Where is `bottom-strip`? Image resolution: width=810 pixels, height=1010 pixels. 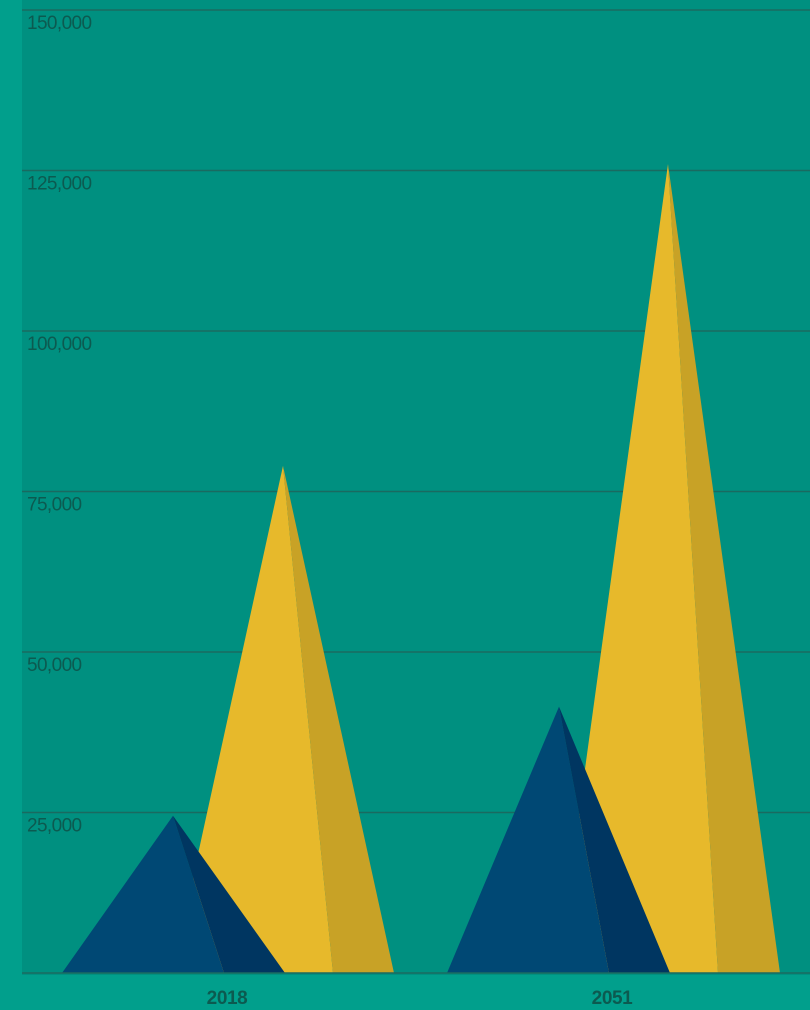
bottom-strip is located at coordinates (416, 992).